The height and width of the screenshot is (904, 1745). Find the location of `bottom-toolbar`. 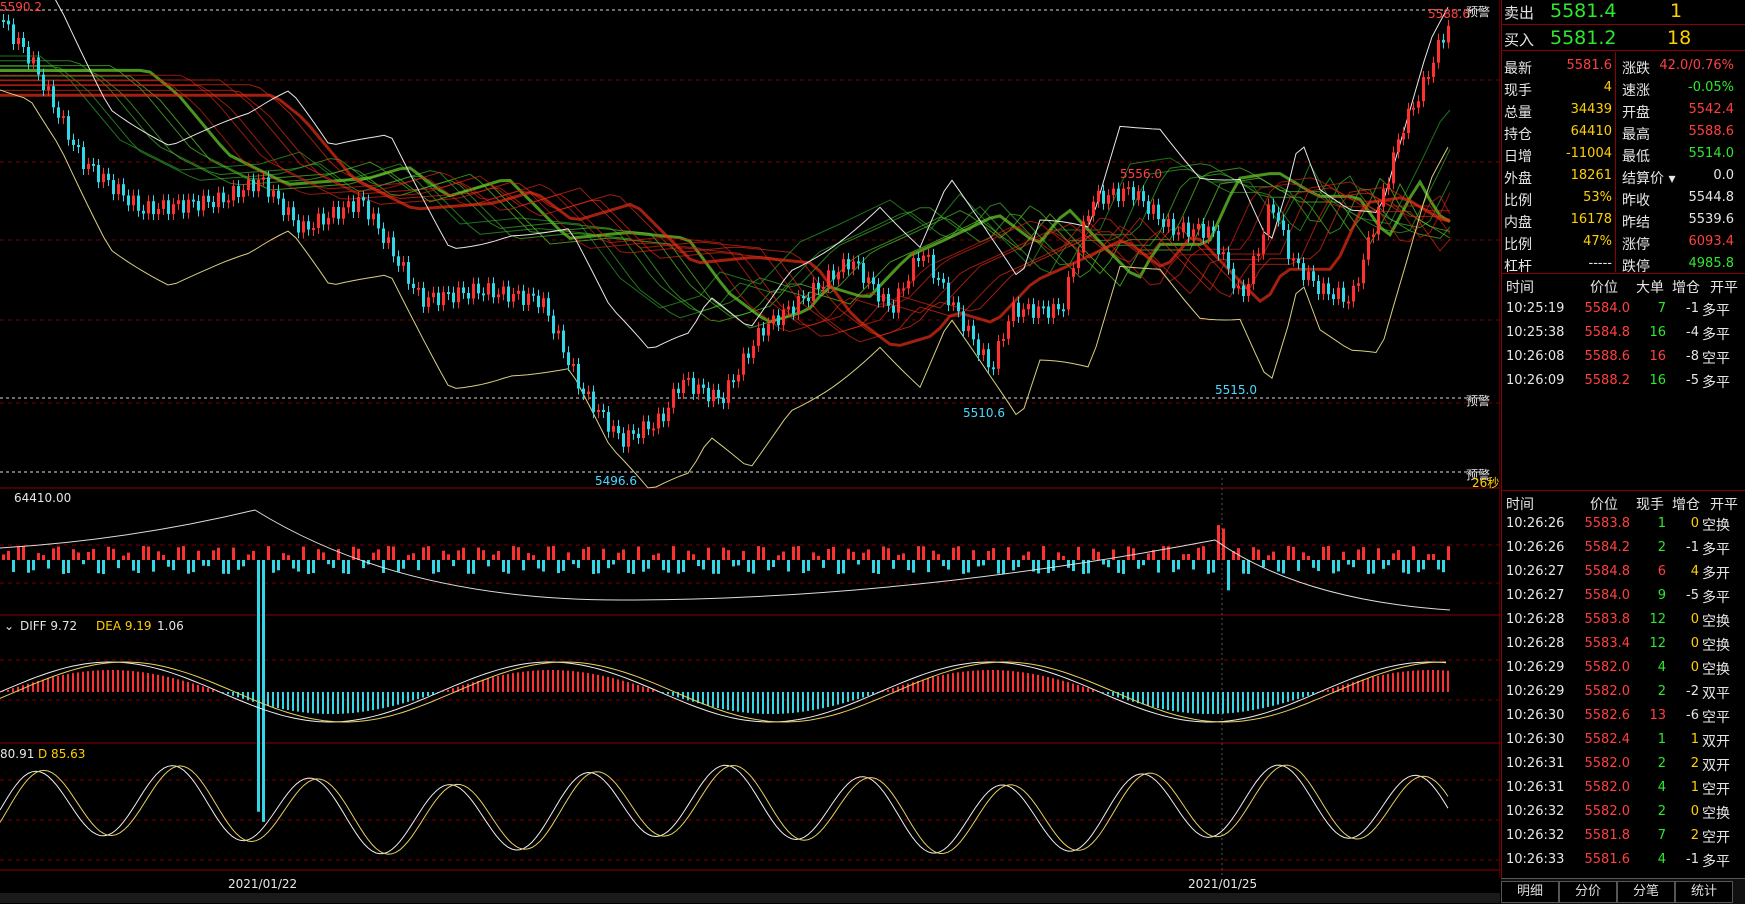

bottom-toolbar is located at coordinates (750, 898).